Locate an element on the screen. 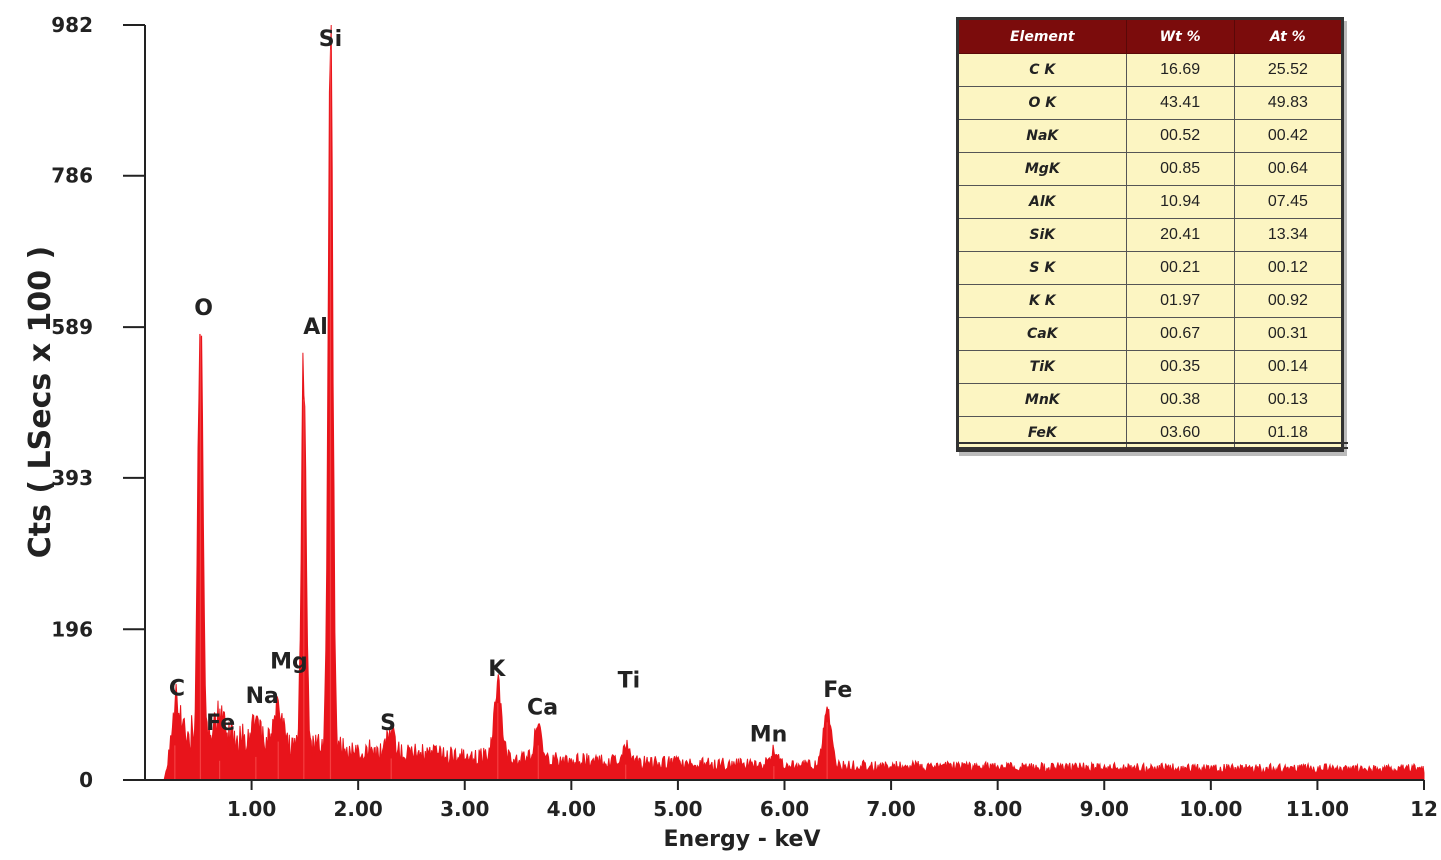  peak-label-mn: Mn is located at coordinates (769, 735).